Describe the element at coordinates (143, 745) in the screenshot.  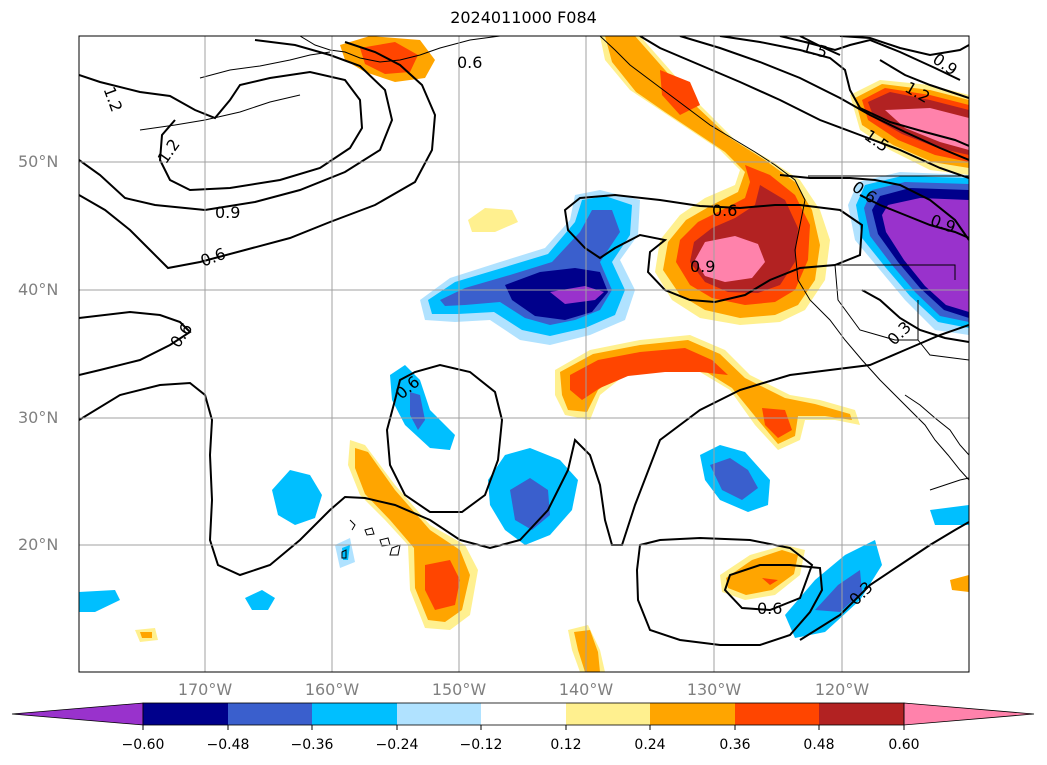
I see `colorbar-tick-label: −0.60` at that location.